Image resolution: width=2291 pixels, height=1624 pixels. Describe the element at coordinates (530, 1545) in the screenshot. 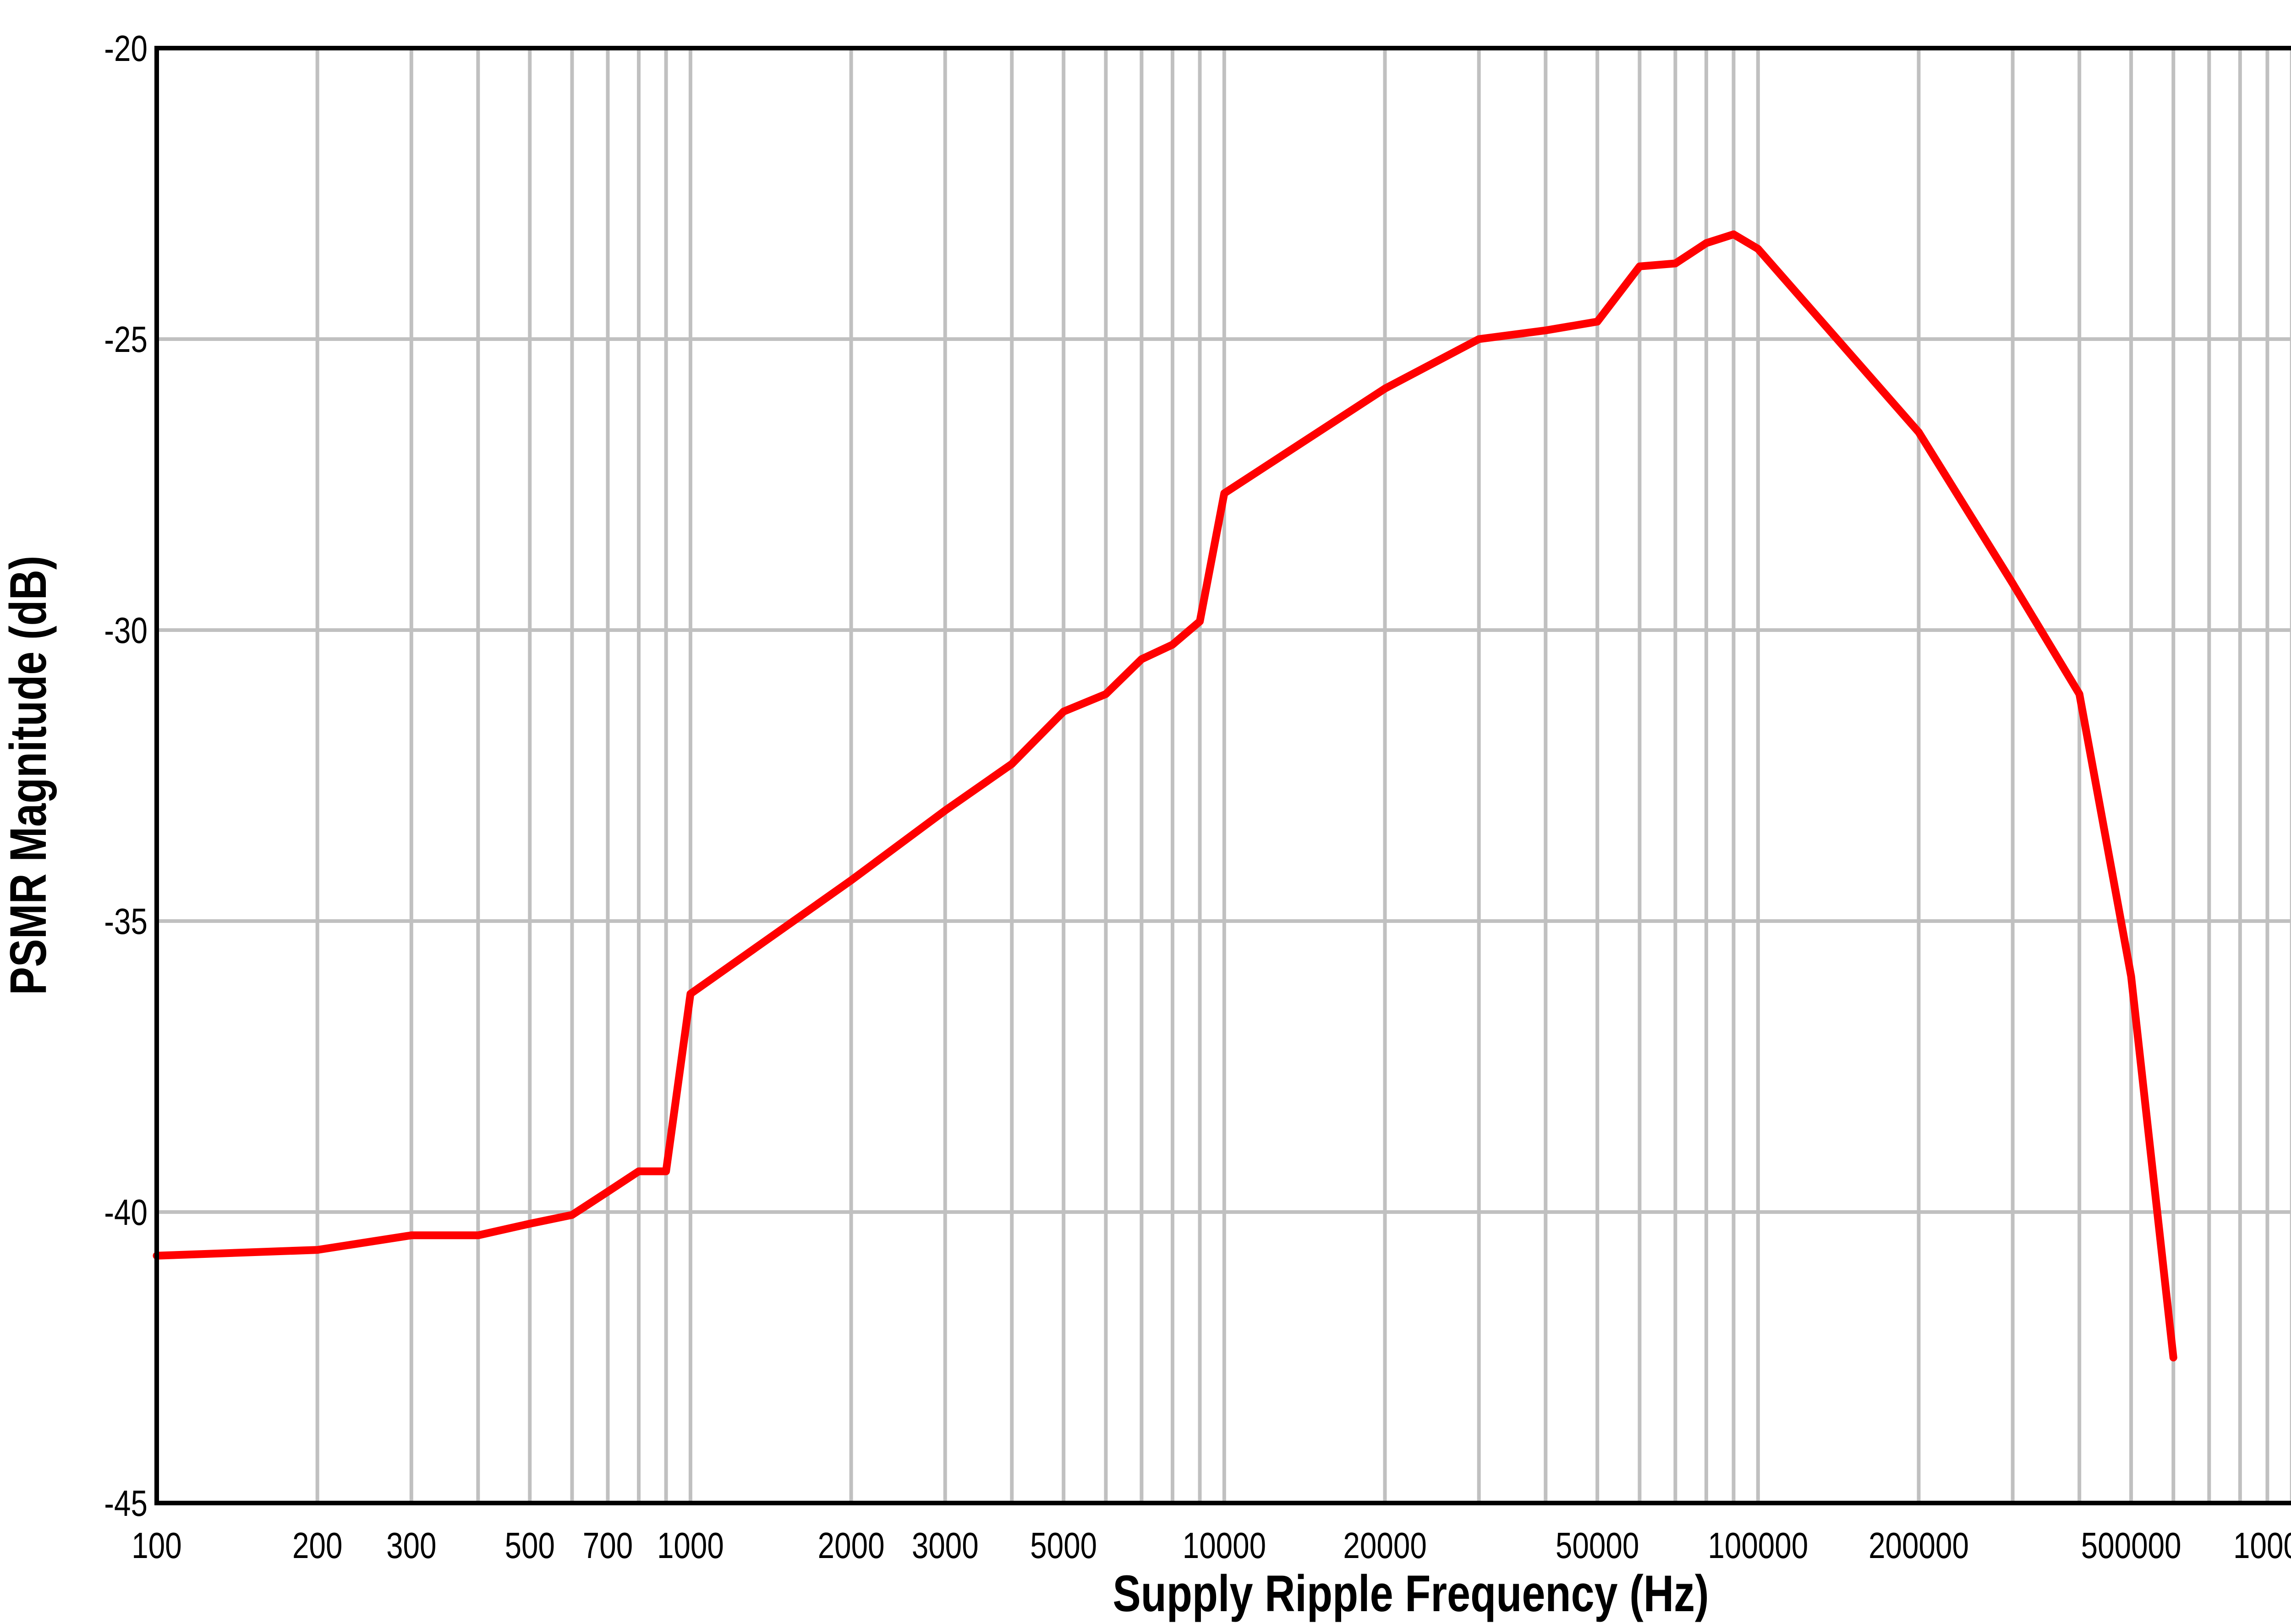

I see `x-tick-label: 500` at that location.